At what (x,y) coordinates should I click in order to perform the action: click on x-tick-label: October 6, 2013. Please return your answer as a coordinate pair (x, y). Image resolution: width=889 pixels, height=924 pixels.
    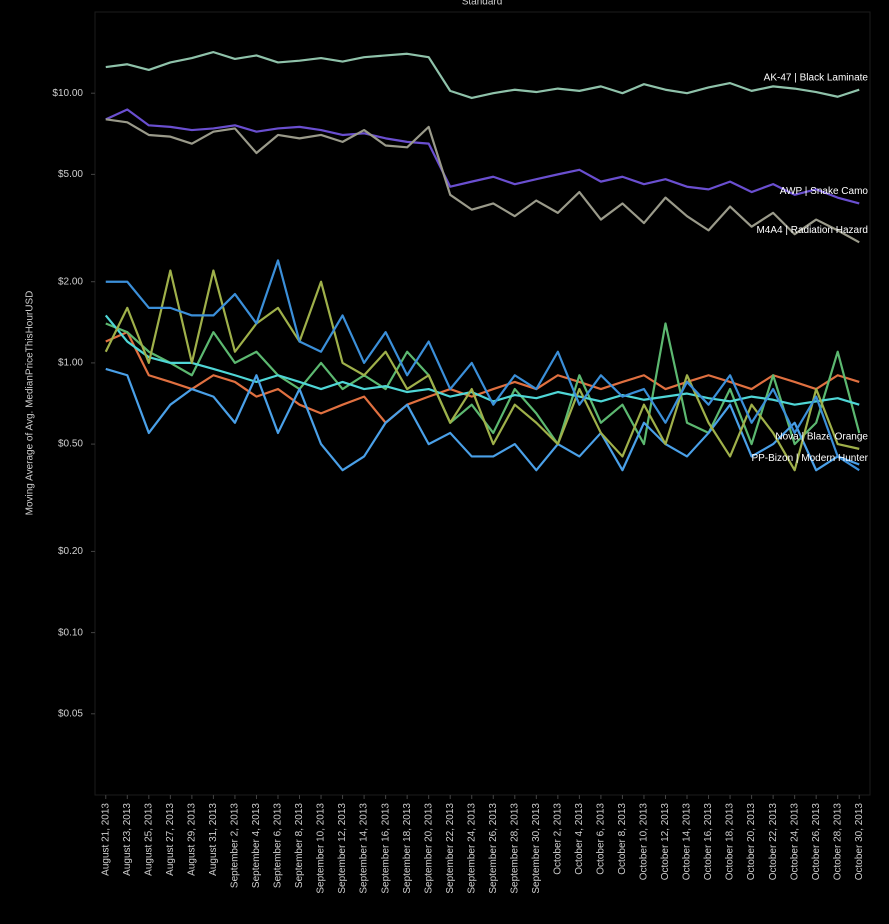
    Looking at the image, I should click on (601, 839).